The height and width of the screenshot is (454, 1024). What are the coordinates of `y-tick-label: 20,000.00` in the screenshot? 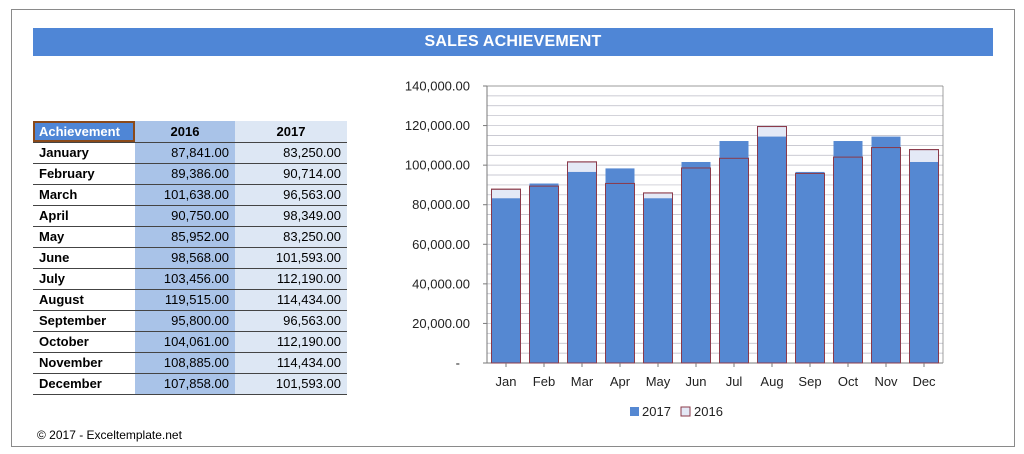 It's located at (441, 323).